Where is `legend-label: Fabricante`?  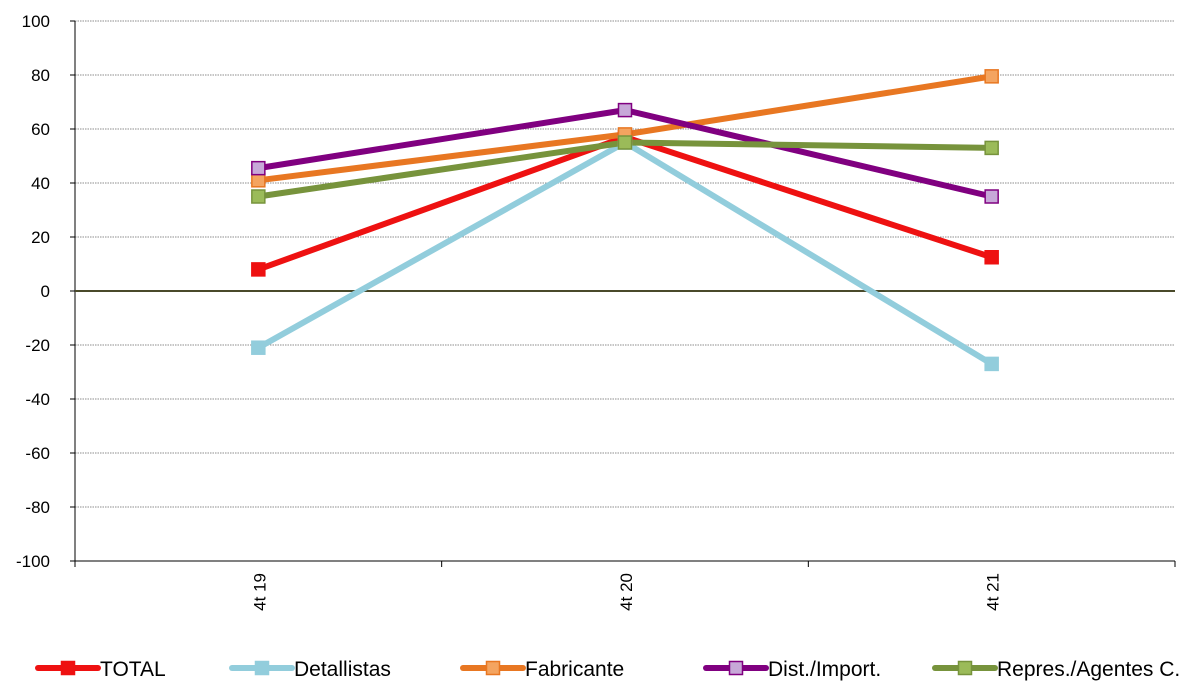 legend-label: Fabricante is located at coordinates (574, 669).